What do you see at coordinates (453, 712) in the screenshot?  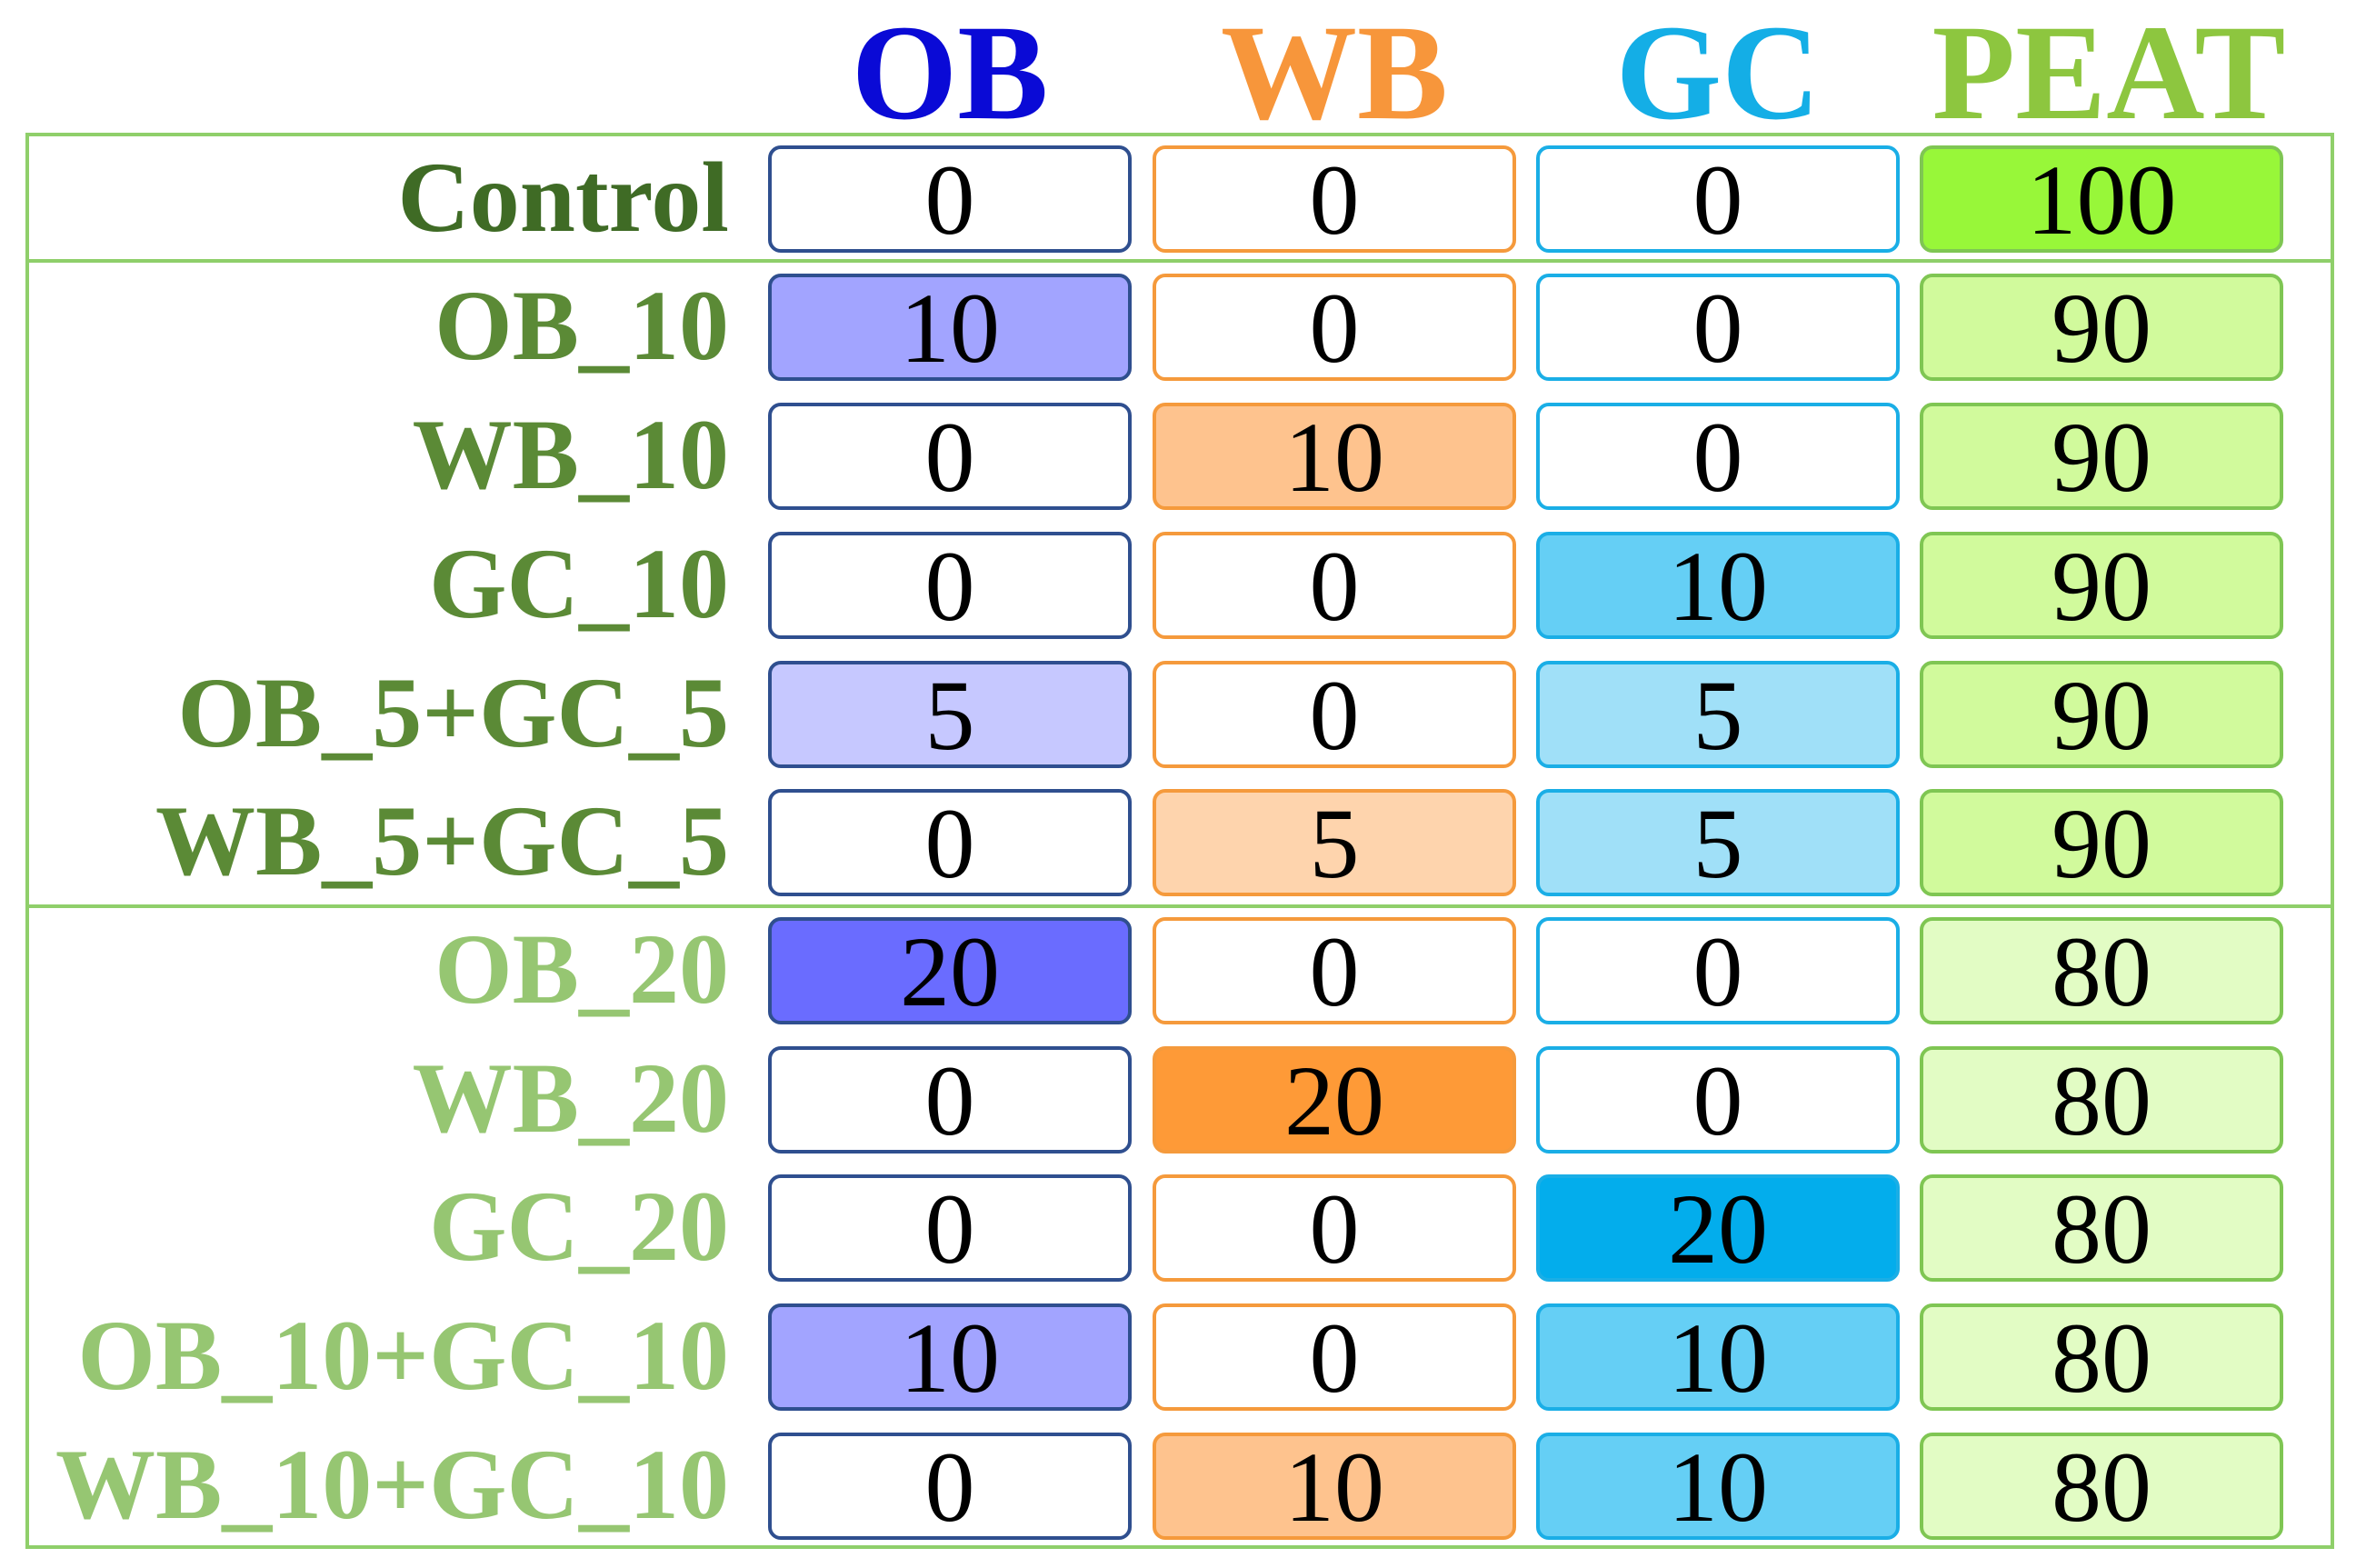 I see `row-label: OB_5+GC_5` at bounding box center [453, 712].